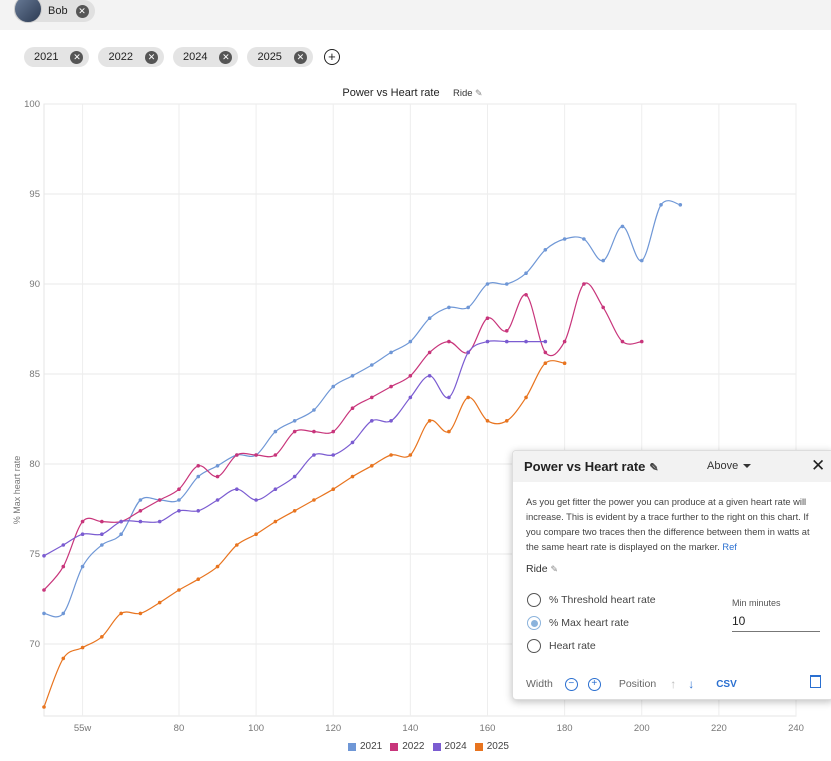 The image size is (831, 761). What do you see at coordinates (82, 11) in the screenshot?
I see `remove-user-icon: ✕` at bounding box center [82, 11].